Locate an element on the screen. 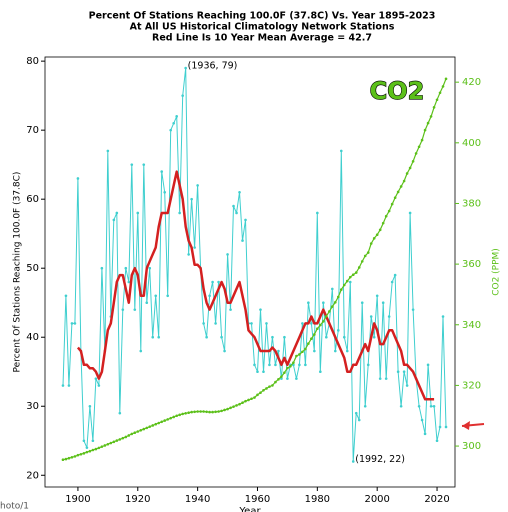 Image resolution: width=508 pixels, height=512 pixels. y2-tick-label: 420 is located at coordinates (471, 82).